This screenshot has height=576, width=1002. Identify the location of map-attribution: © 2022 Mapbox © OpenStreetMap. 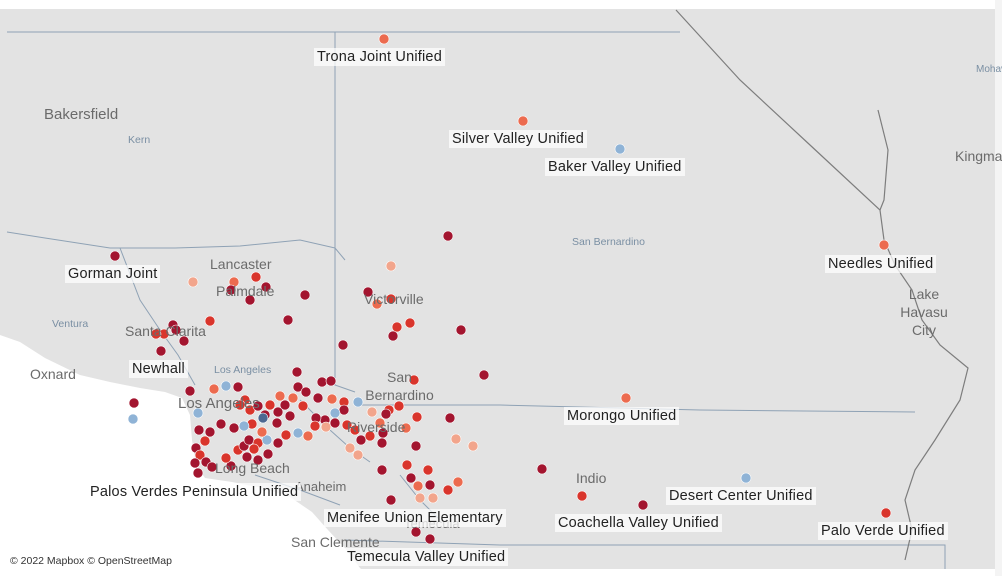
(91, 561).